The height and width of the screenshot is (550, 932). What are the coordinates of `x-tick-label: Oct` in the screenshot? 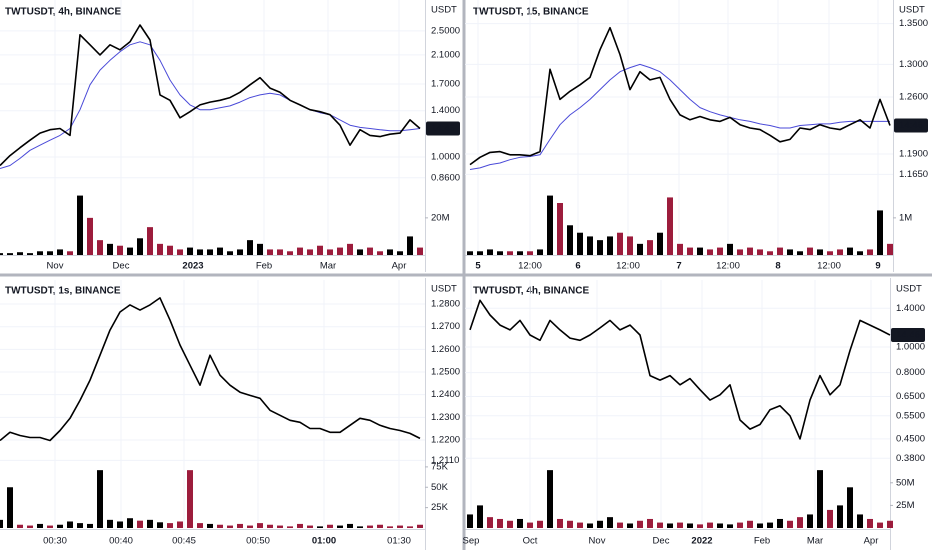 It's located at (530, 541).